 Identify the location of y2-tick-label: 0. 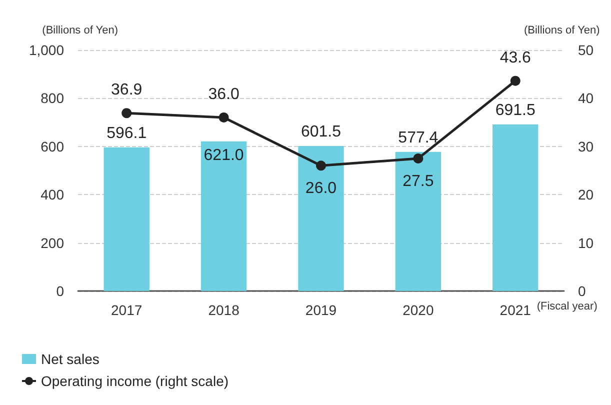
(582, 291).